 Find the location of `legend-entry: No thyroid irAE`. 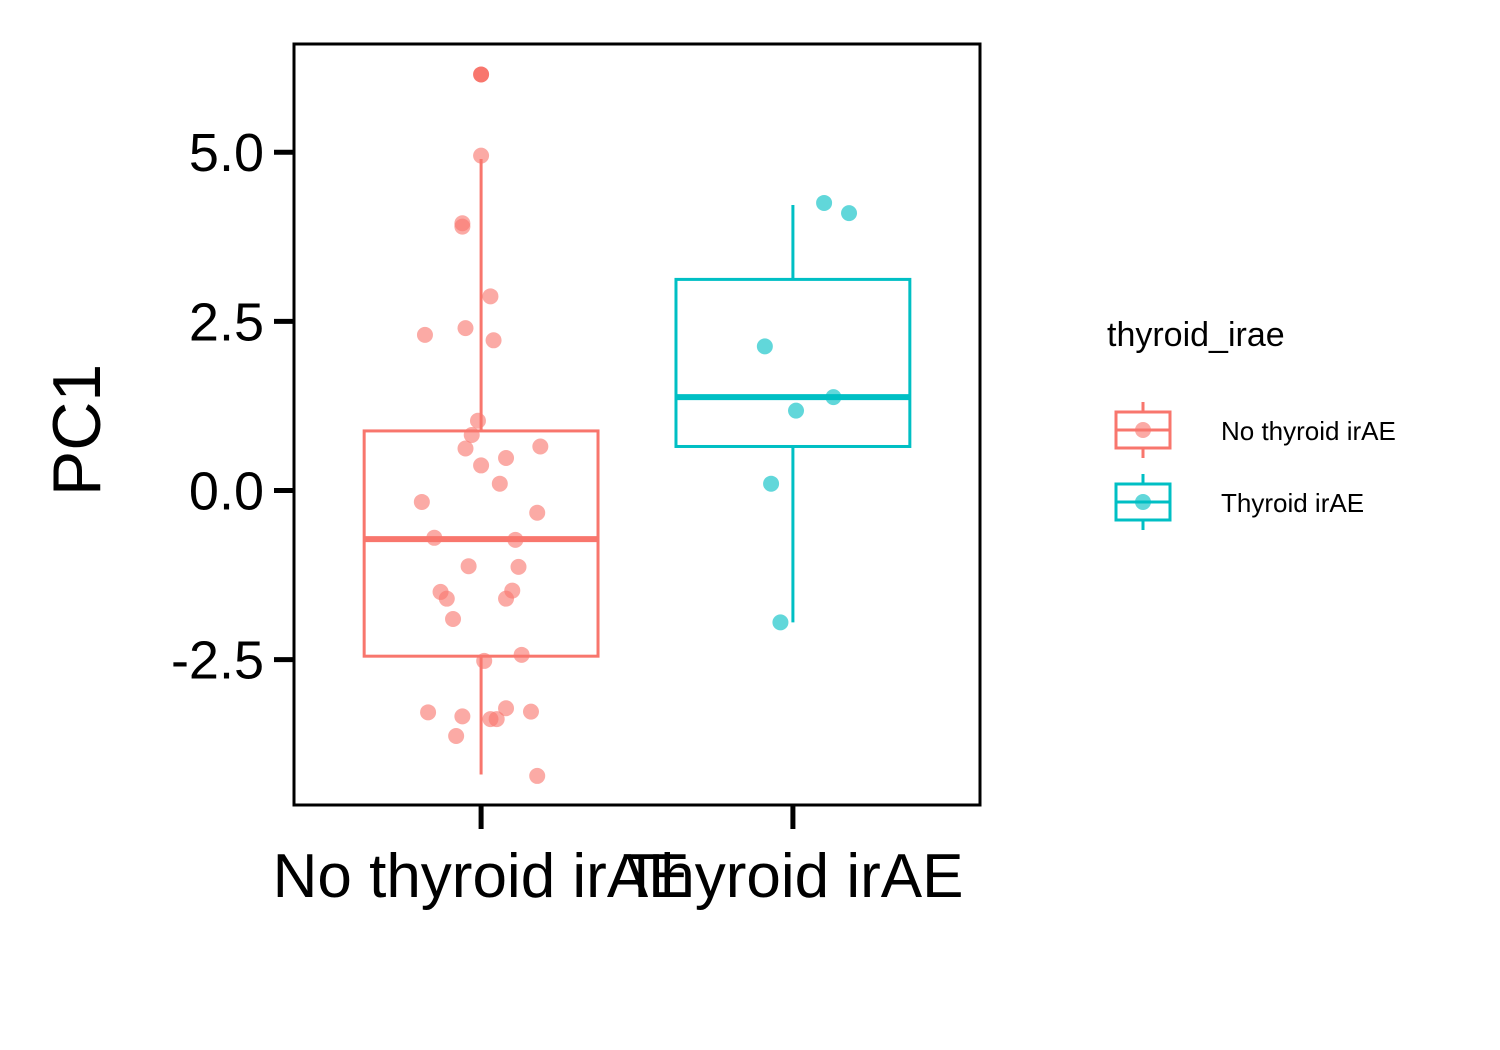

legend-entry: No thyroid irAE is located at coordinates (1255, 430).